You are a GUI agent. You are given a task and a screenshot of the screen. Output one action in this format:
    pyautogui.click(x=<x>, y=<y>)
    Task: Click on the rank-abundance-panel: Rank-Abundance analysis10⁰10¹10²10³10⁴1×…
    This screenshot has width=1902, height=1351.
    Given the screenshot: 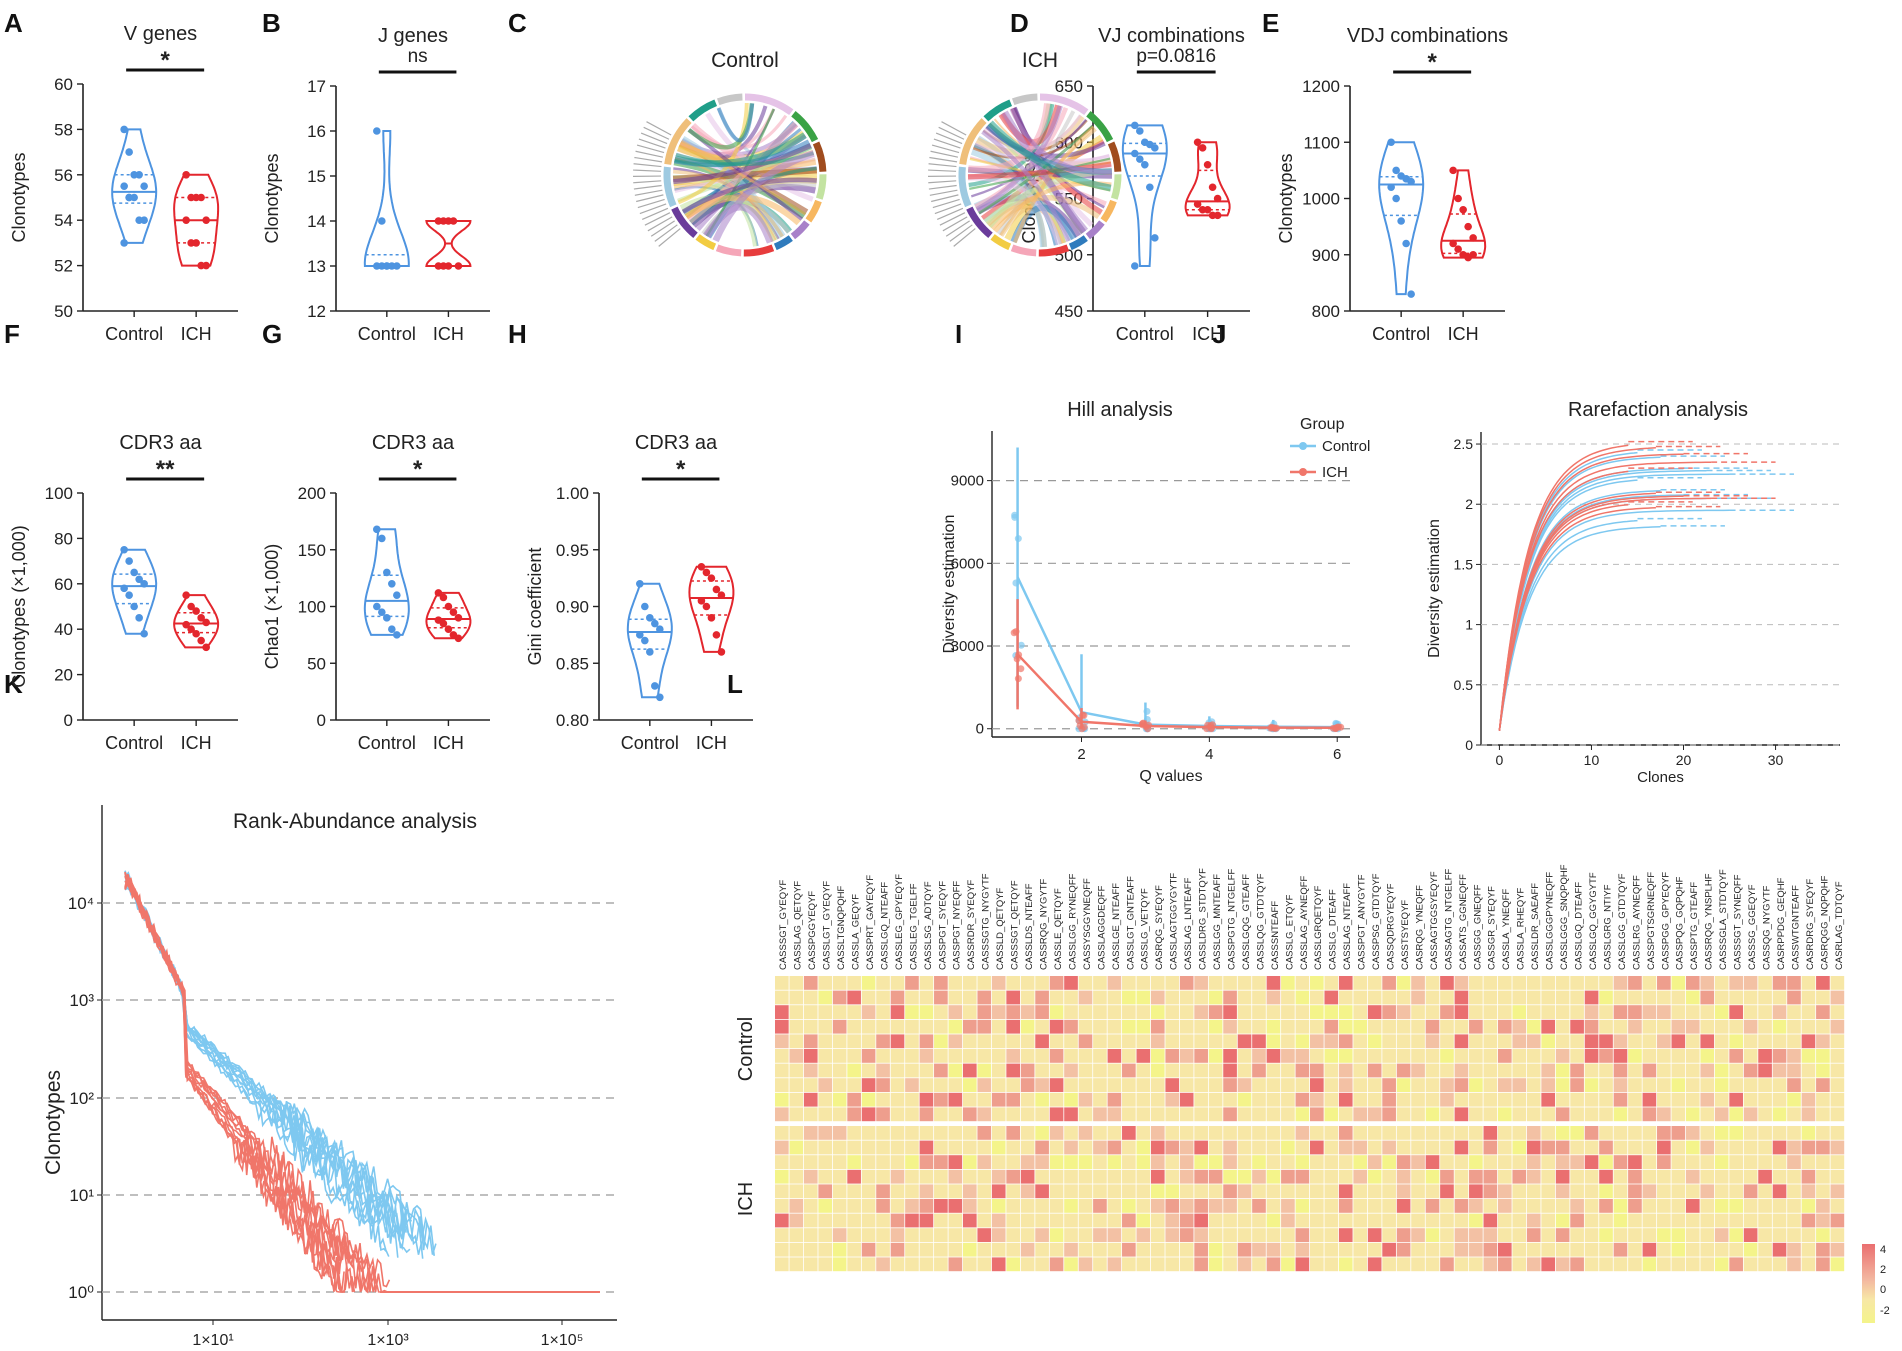 What is the action you would take?
    pyautogui.click(x=329, y=1077)
    